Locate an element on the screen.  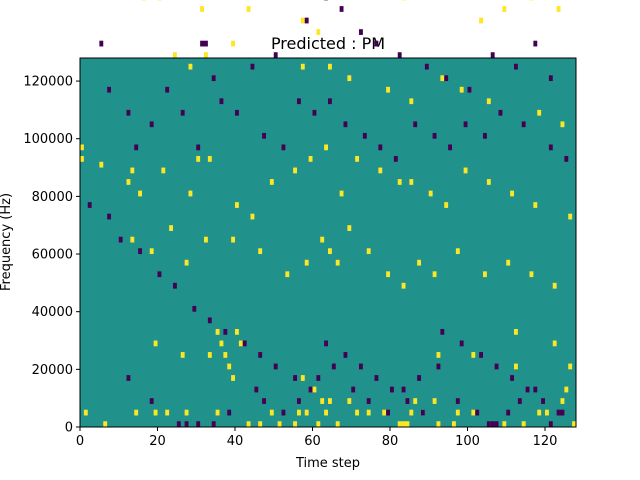
chart-title: Predicted : PM is located at coordinates (328, 43).